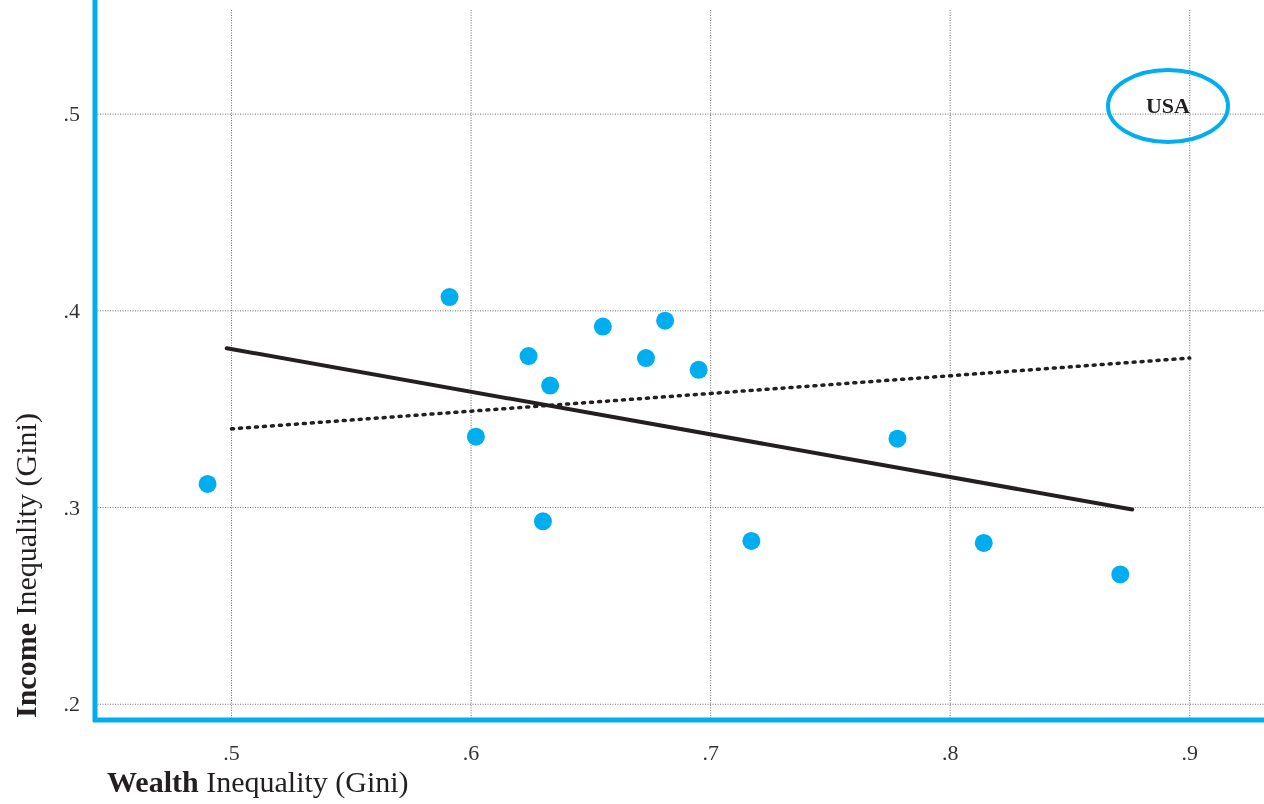  What do you see at coordinates (71, 114) in the screenshot?
I see `y-tick-label: .5` at bounding box center [71, 114].